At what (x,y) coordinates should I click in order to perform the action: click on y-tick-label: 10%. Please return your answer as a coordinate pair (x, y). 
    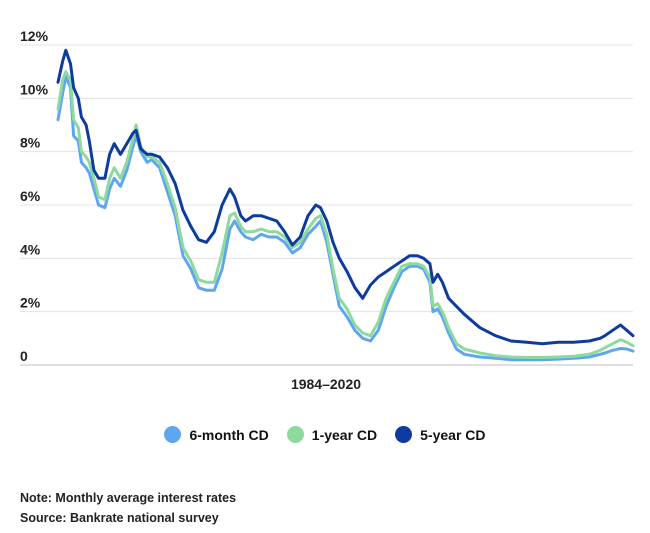
    Looking at the image, I should click on (34, 89).